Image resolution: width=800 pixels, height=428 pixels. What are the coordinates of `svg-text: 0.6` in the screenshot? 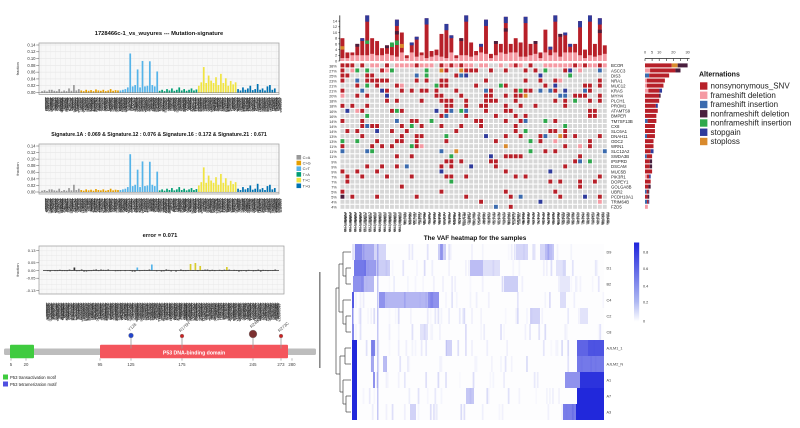 It's located at (645, 269).